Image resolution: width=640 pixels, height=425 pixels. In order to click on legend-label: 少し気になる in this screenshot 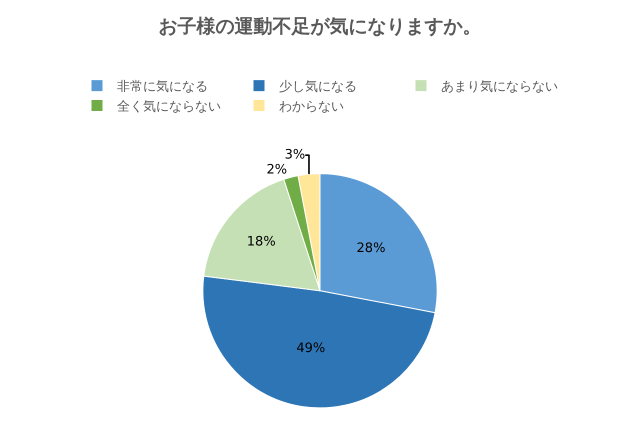, I will do `click(318, 87)`.